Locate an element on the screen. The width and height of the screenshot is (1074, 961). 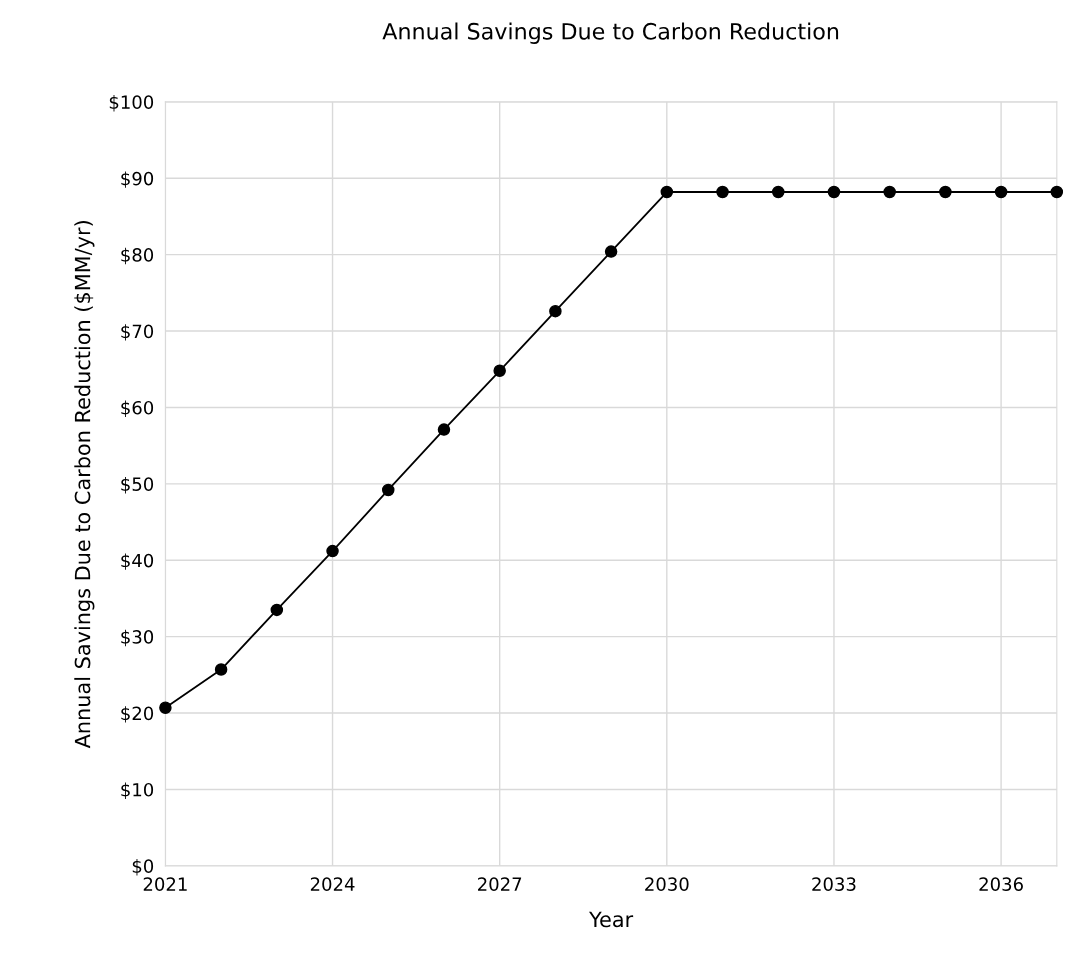
y-tick-label: $30 is located at coordinates (137, 638).